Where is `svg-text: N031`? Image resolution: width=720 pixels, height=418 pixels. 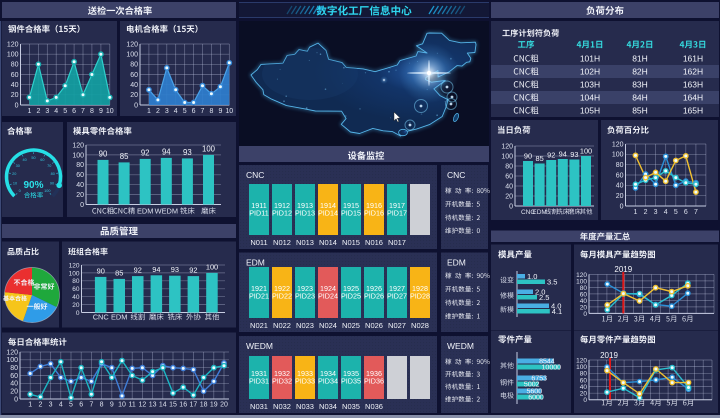
svg-text: N031 is located at coordinates (259, 406).